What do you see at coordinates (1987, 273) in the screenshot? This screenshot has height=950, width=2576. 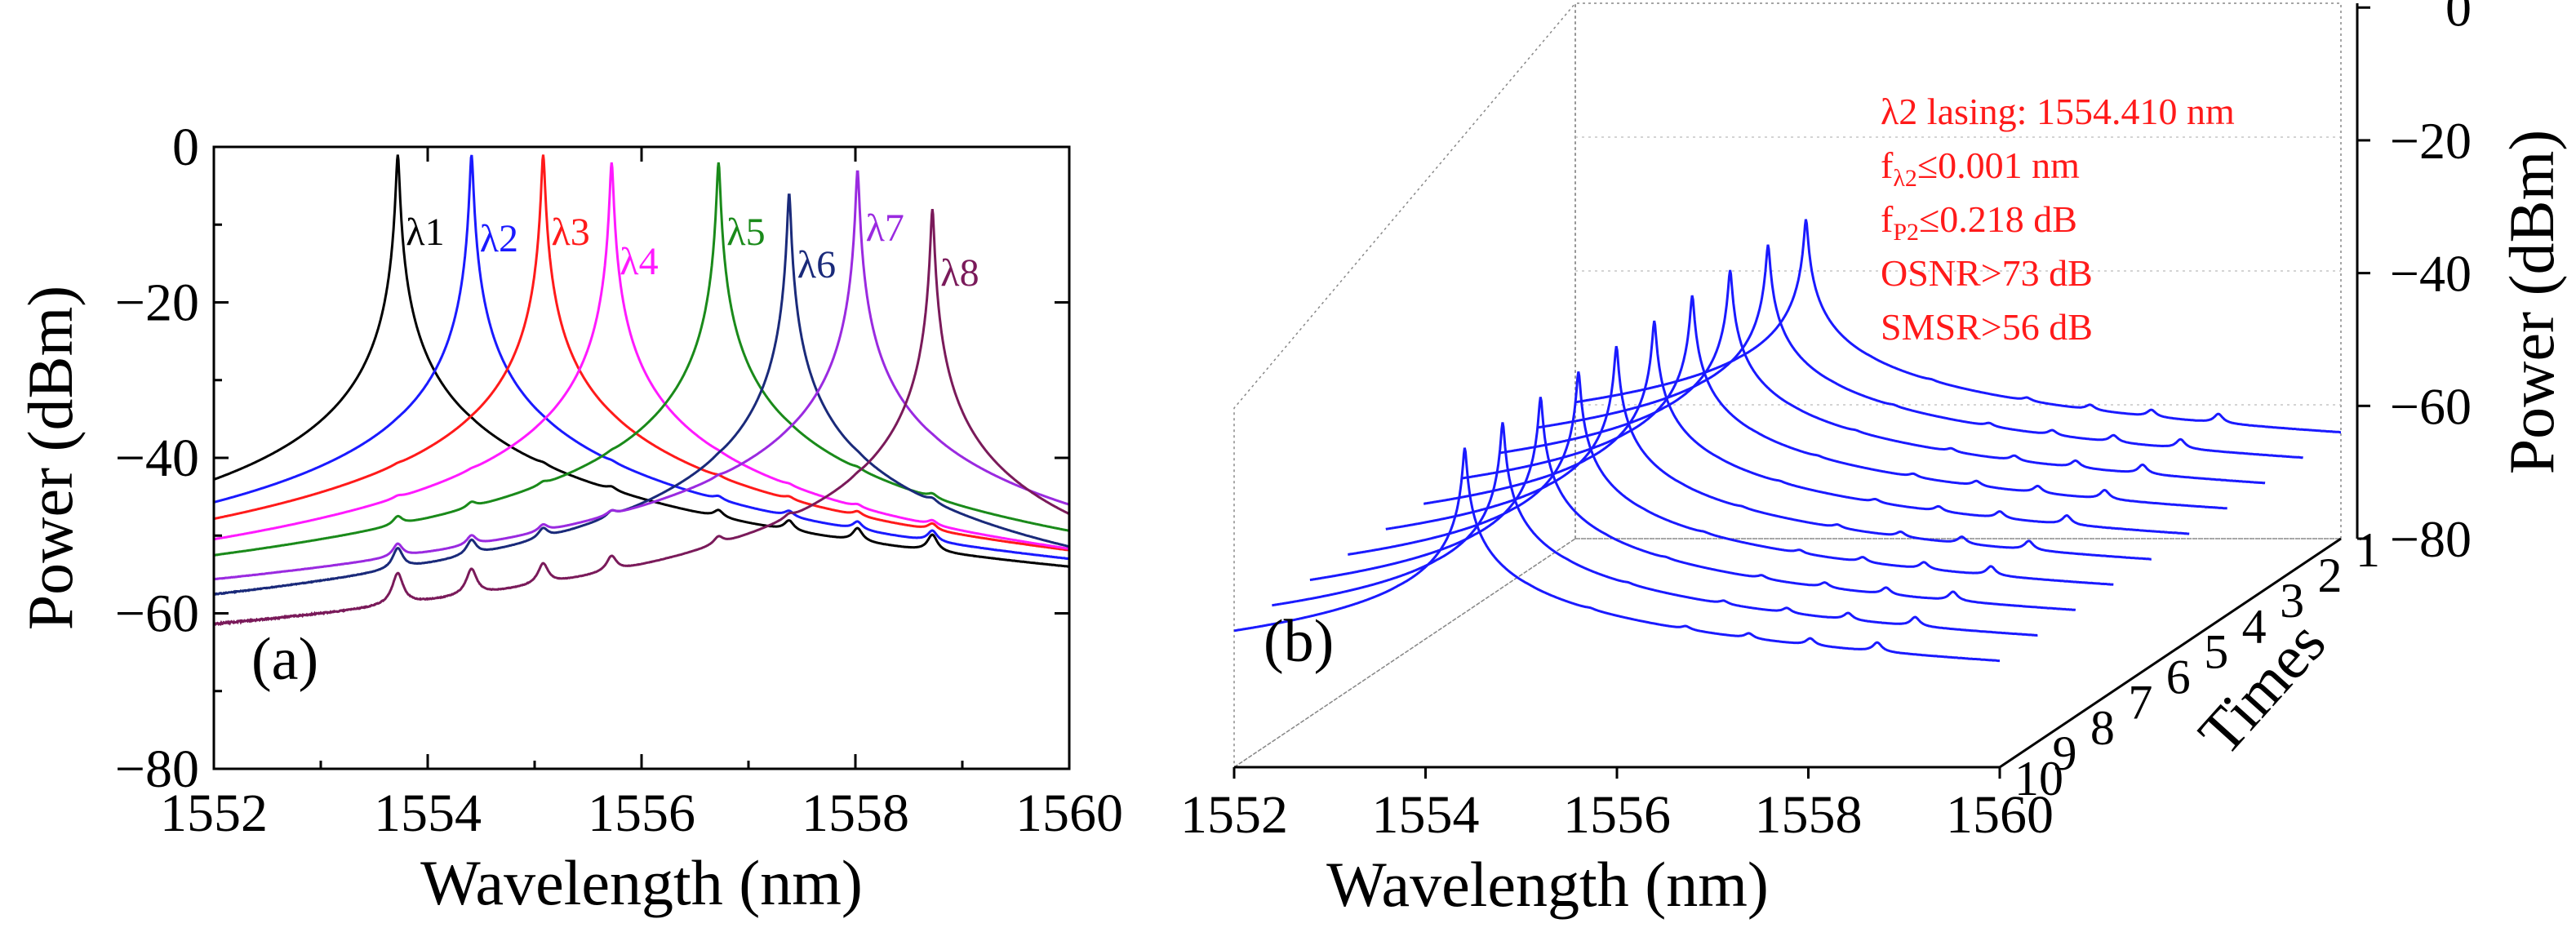 I see `annotation-osnr: OSNR>73 dB` at bounding box center [1987, 273].